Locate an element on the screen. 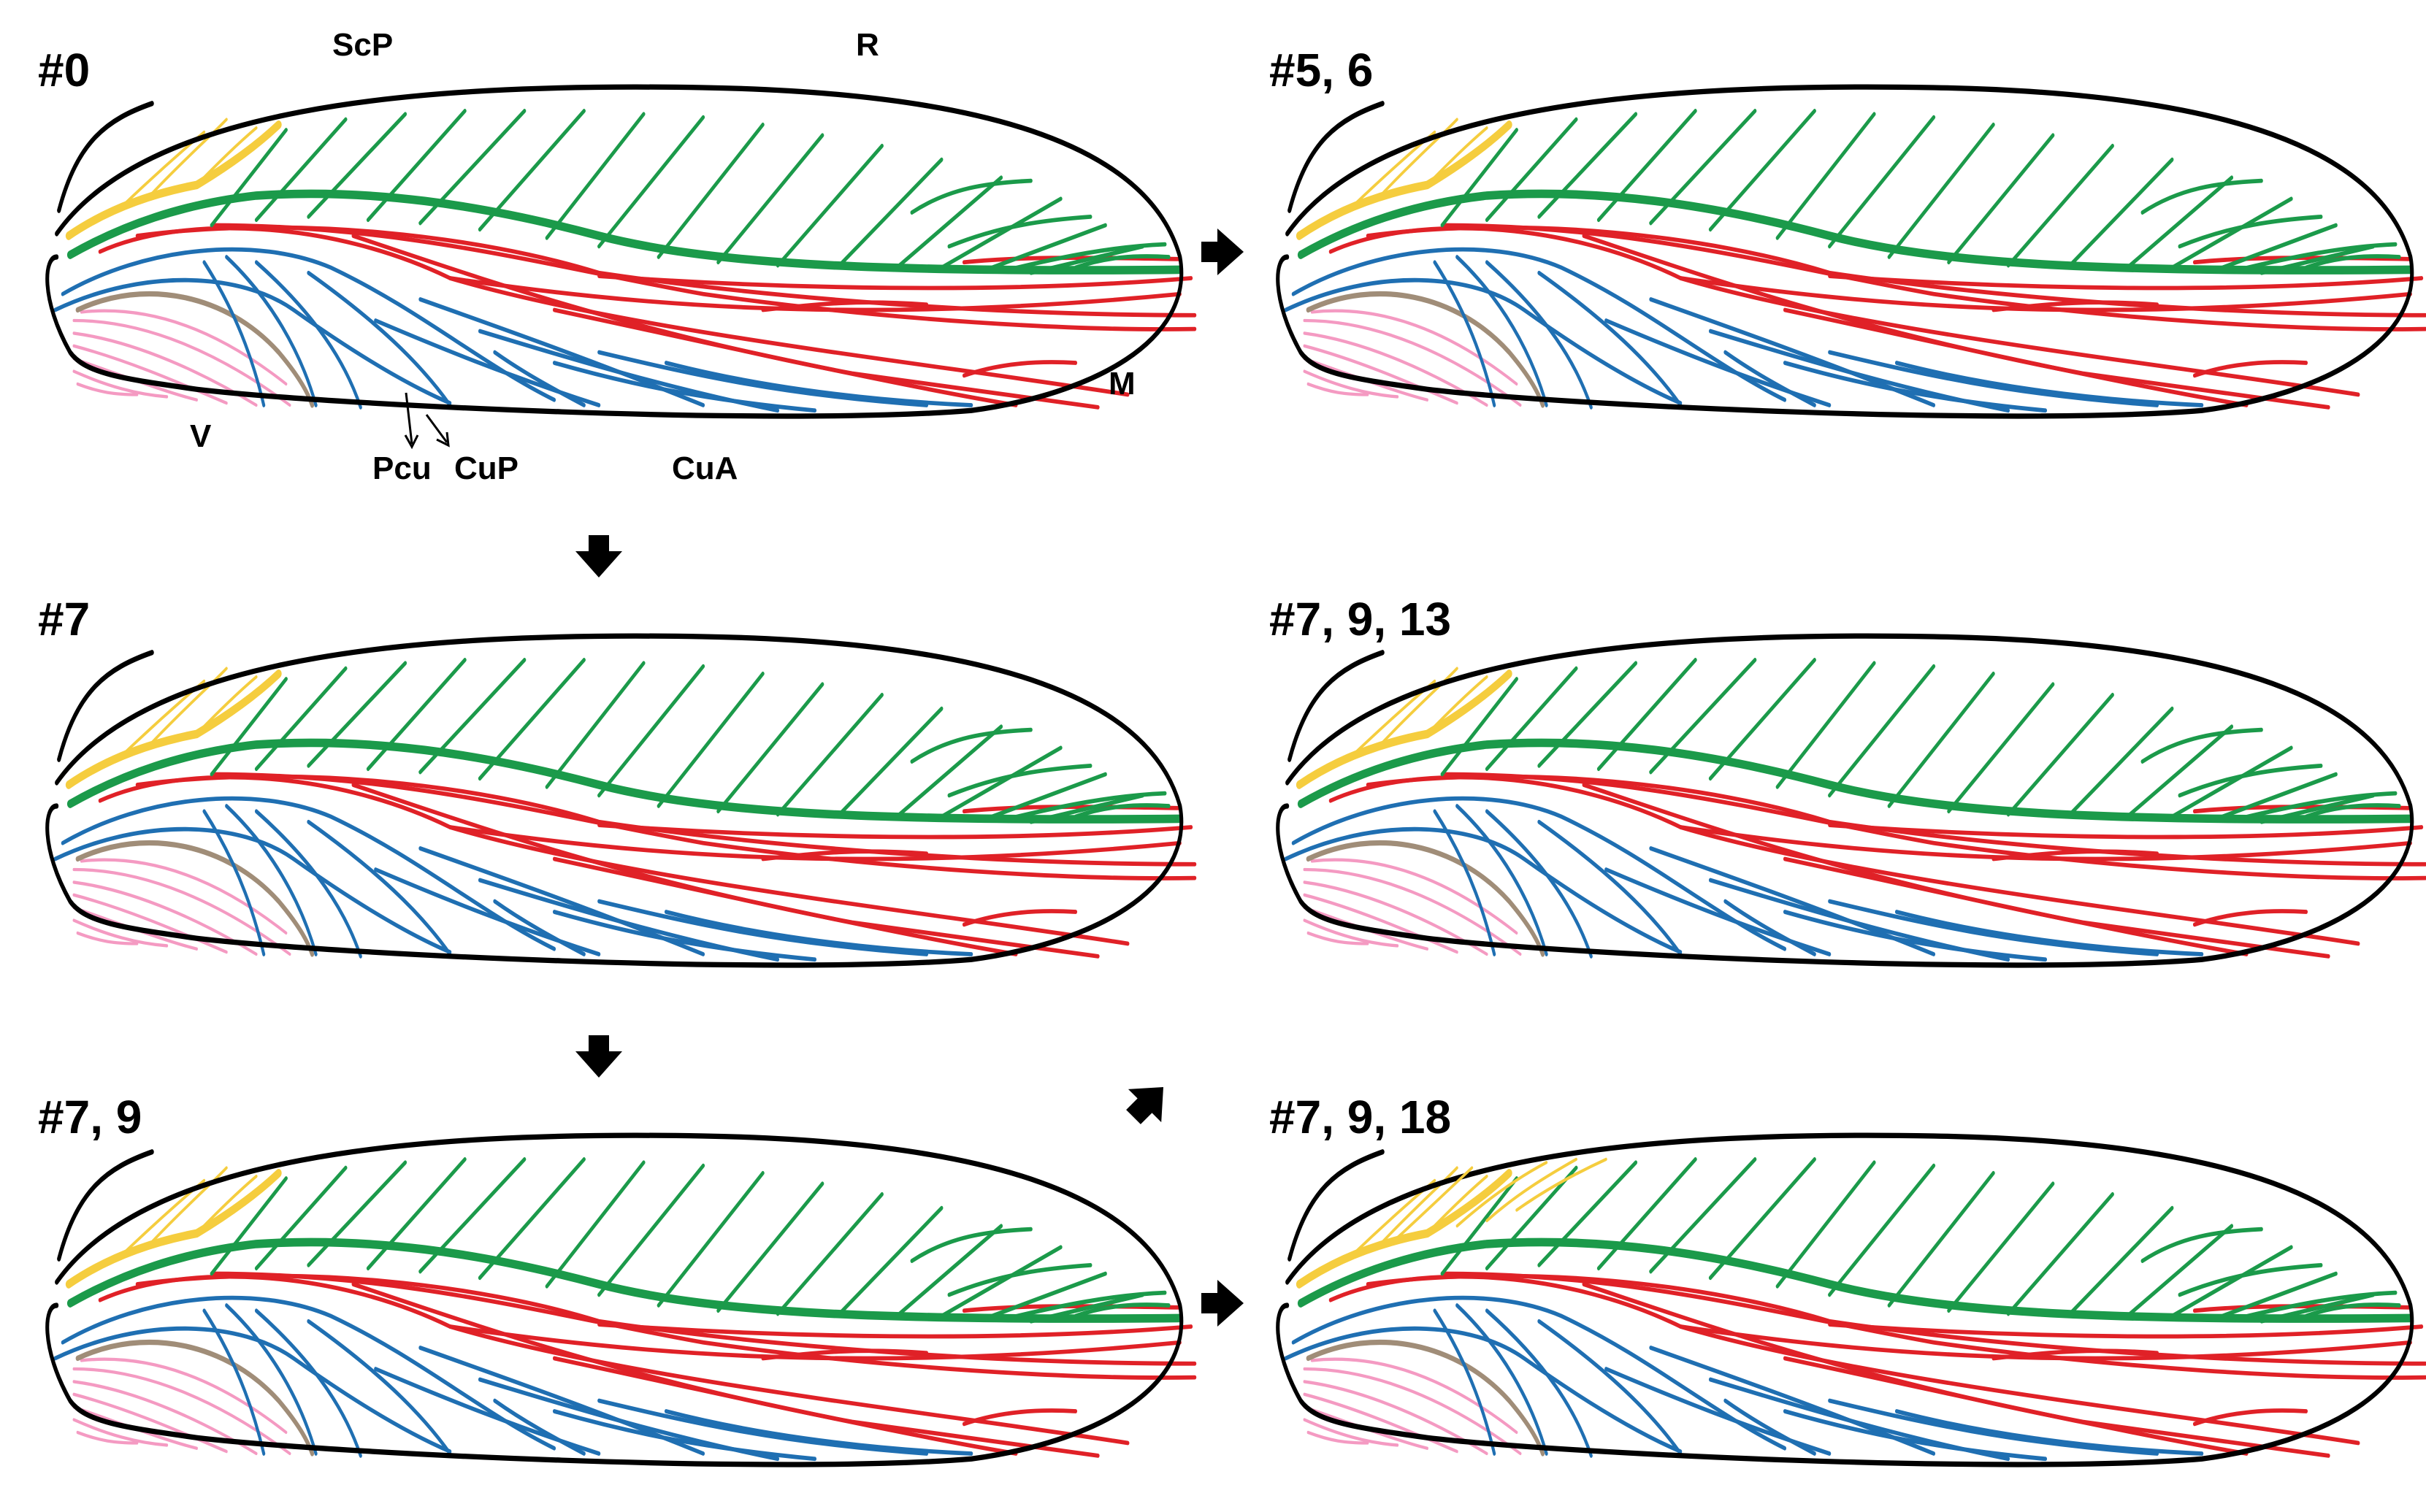 The width and height of the screenshot is (2426, 1512). panel-m-expanded: #5, 6 is located at coordinates (1847, 230).